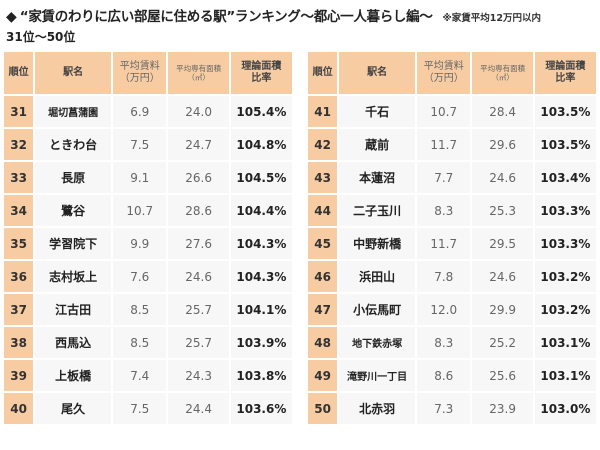 The width and height of the screenshot is (600, 450). Describe the element at coordinates (139, 243) in the screenshot. I see `rent-cell: 9.9` at that location.